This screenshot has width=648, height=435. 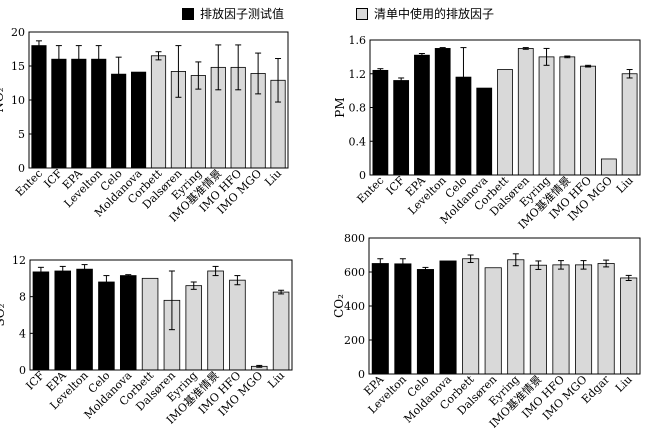 I want to click on y-tick-label: 200, so click(x=354, y=340).